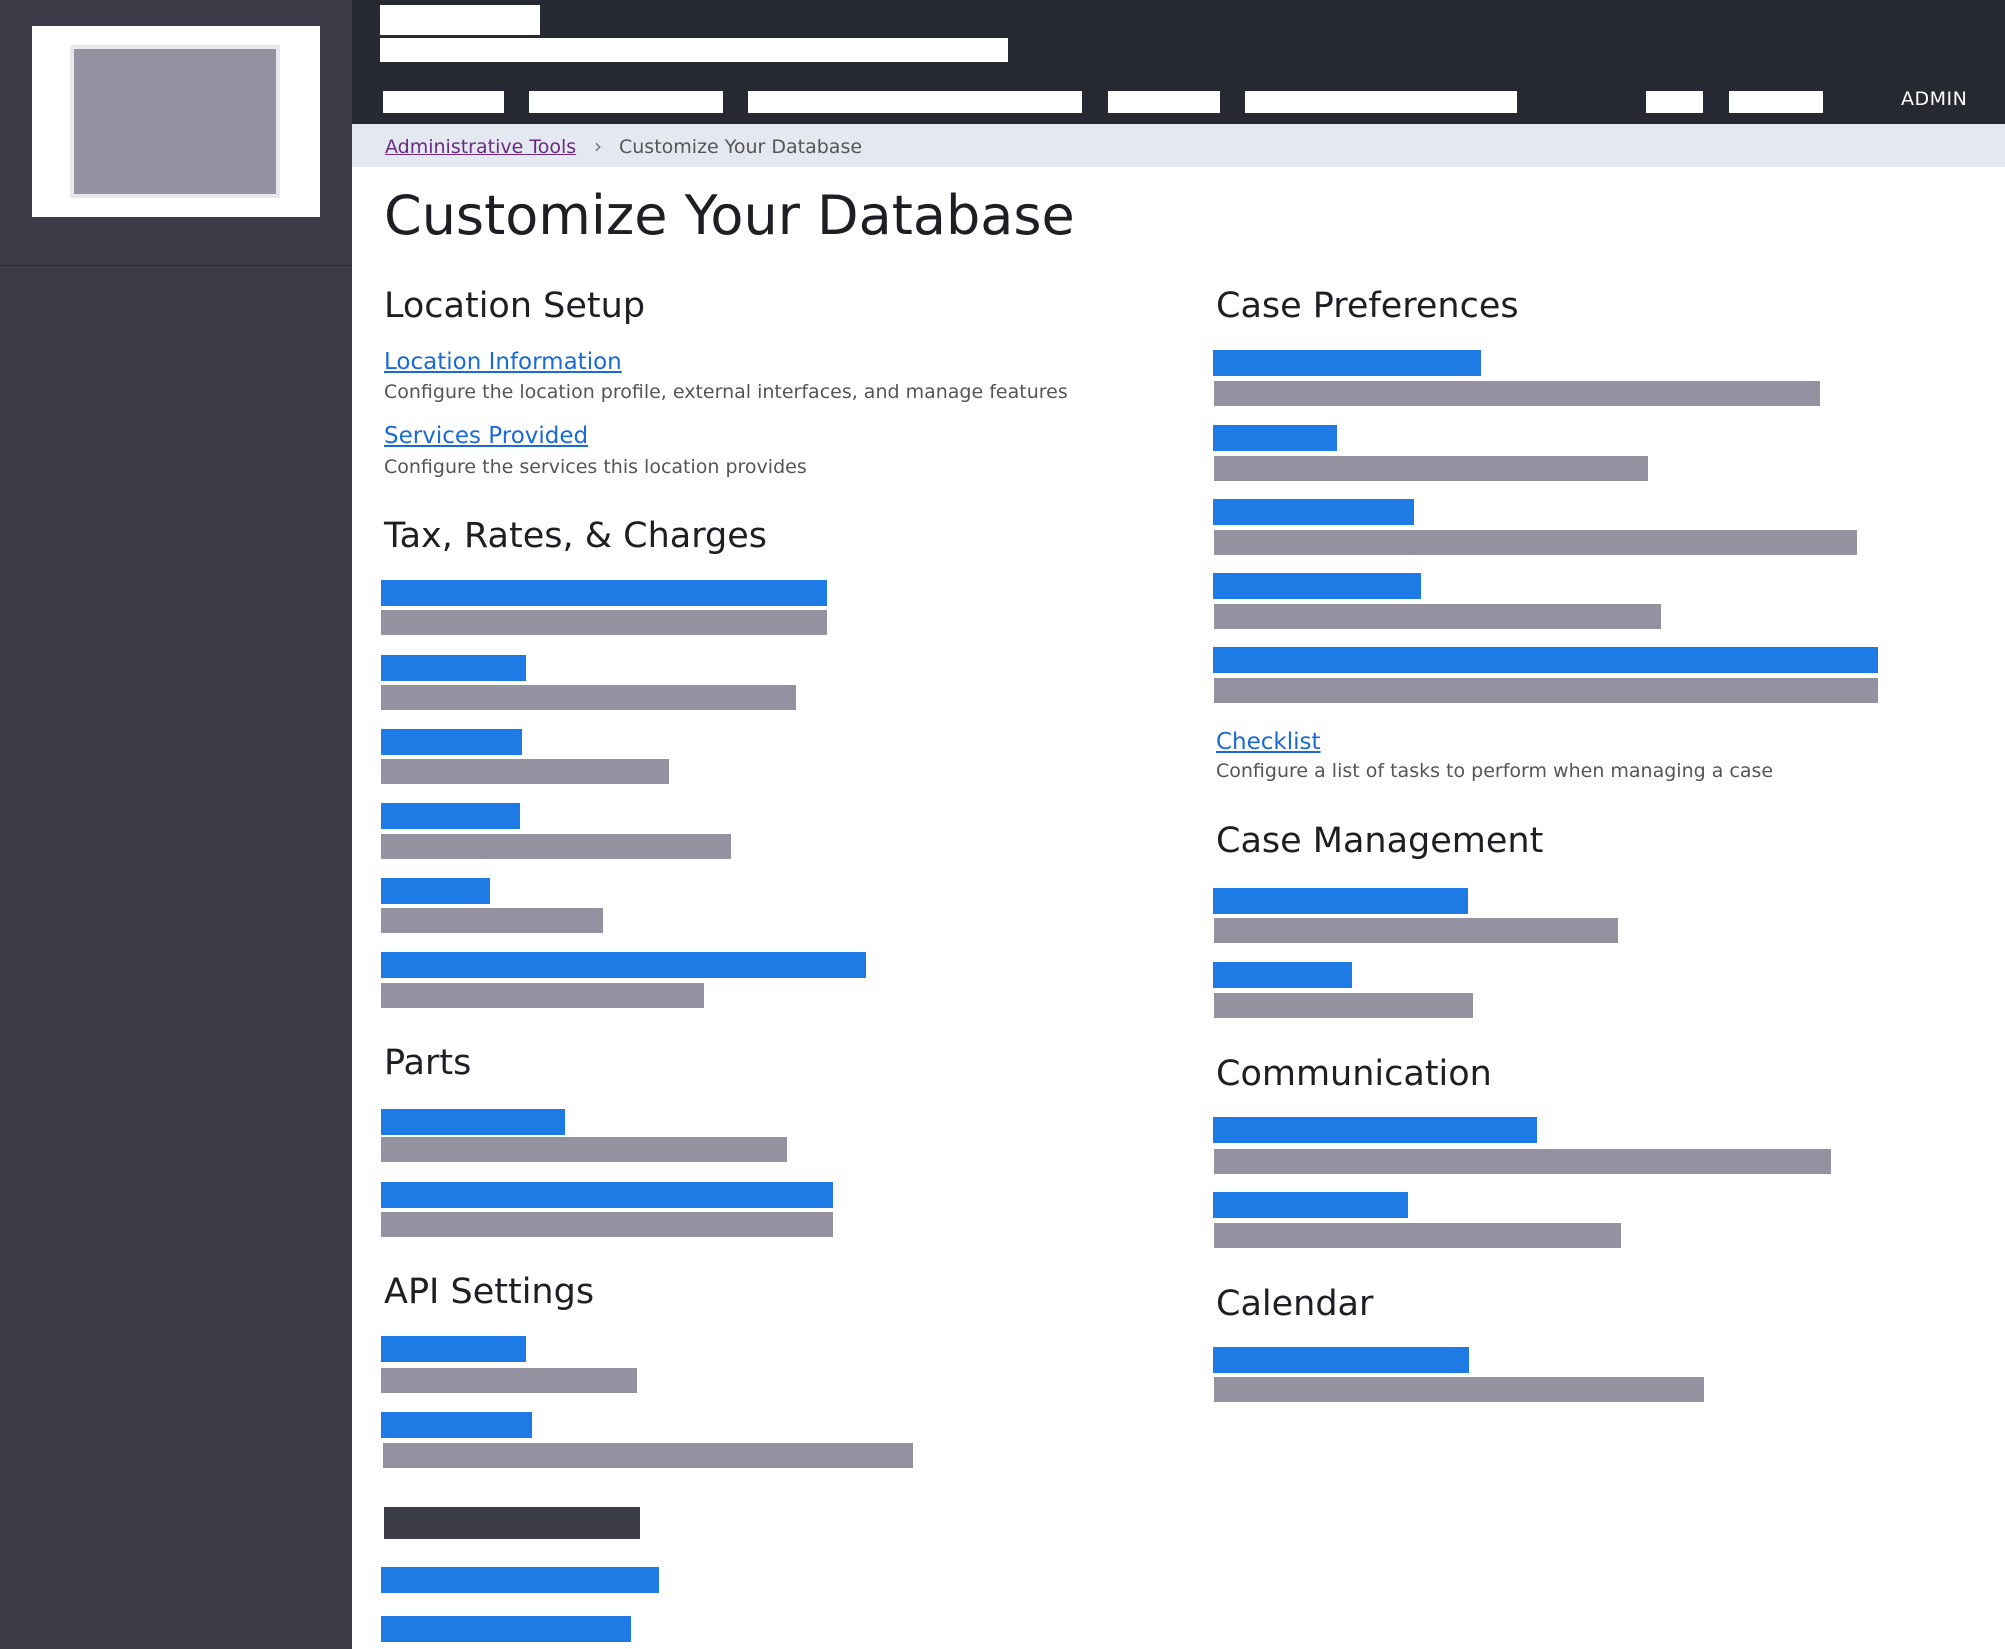 The height and width of the screenshot is (1649, 2005). Describe the element at coordinates (741, 147) in the screenshot. I see `breadcrumb-current: Customize Your Database` at that location.